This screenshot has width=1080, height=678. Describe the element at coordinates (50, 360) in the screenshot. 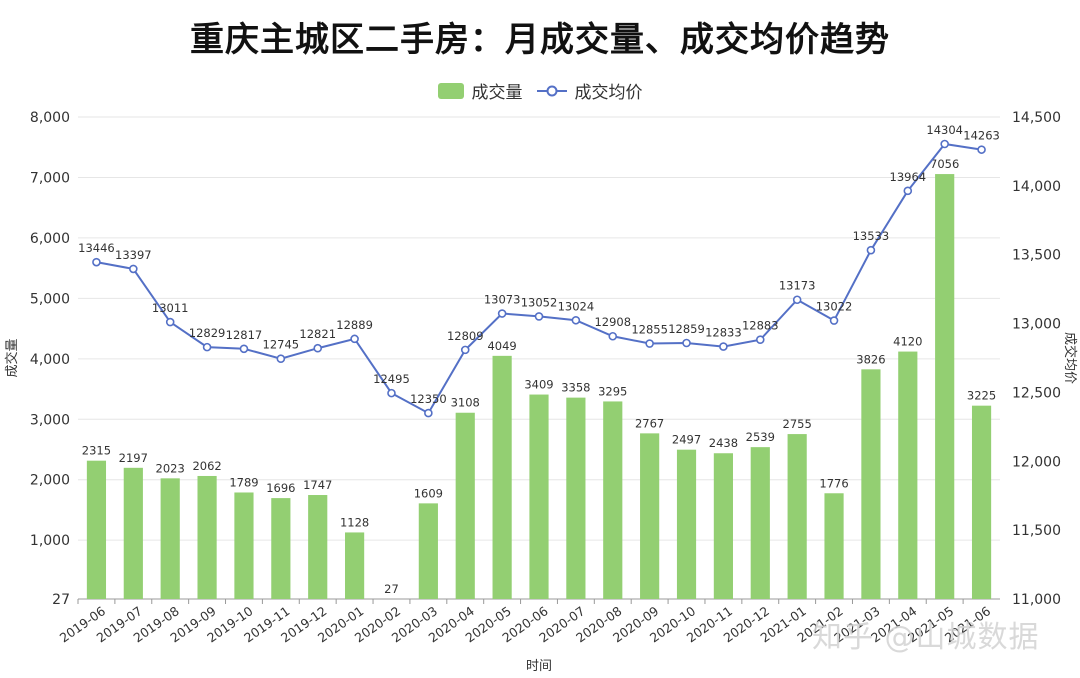

I see `y-tick-label: 4,000` at that location.